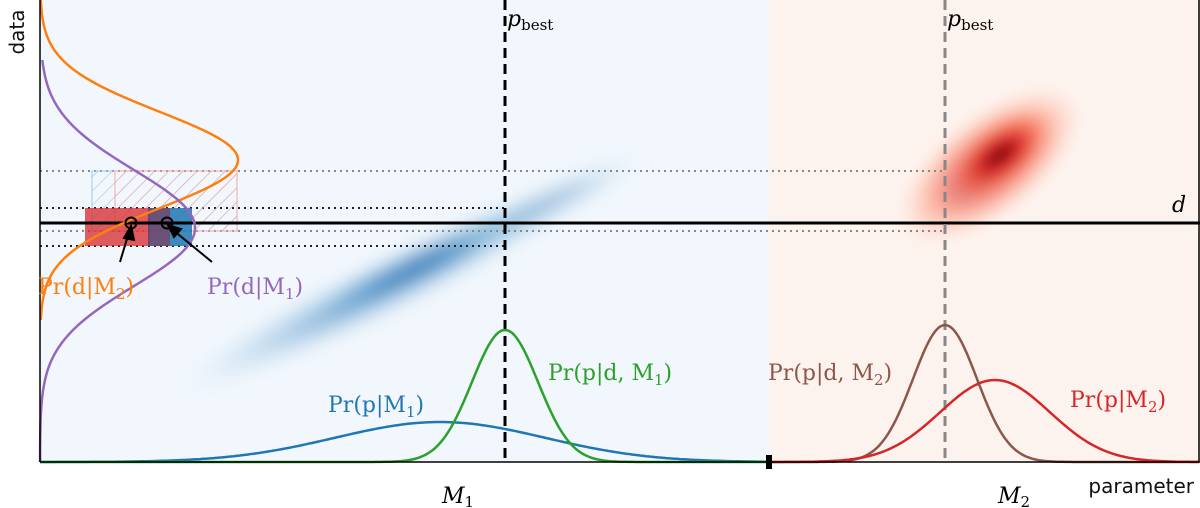 The image size is (1200, 508). What do you see at coordinates (990, 165) in the screenshot?
I see `joint-density-M2` at bounding box center [990, 165].